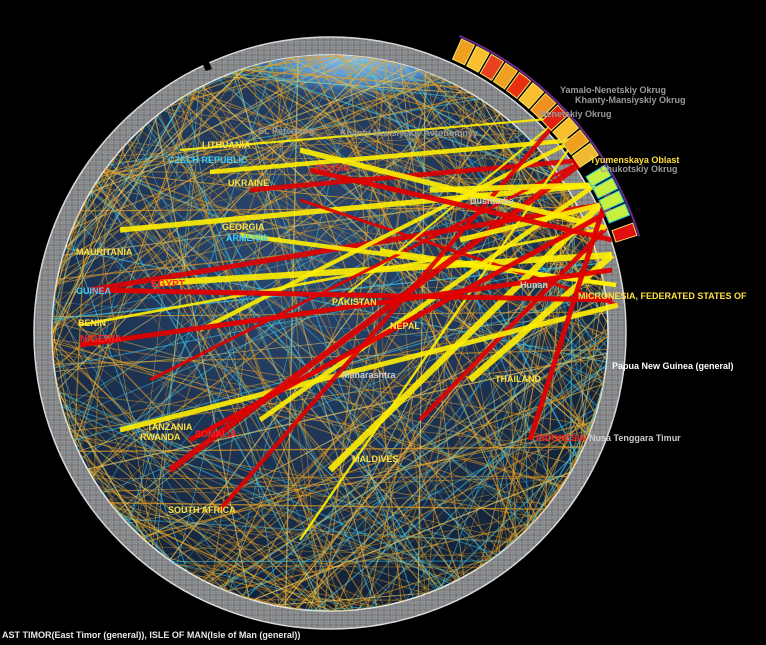  I want to click on micronesia-bar-segment, so click(624, 232).